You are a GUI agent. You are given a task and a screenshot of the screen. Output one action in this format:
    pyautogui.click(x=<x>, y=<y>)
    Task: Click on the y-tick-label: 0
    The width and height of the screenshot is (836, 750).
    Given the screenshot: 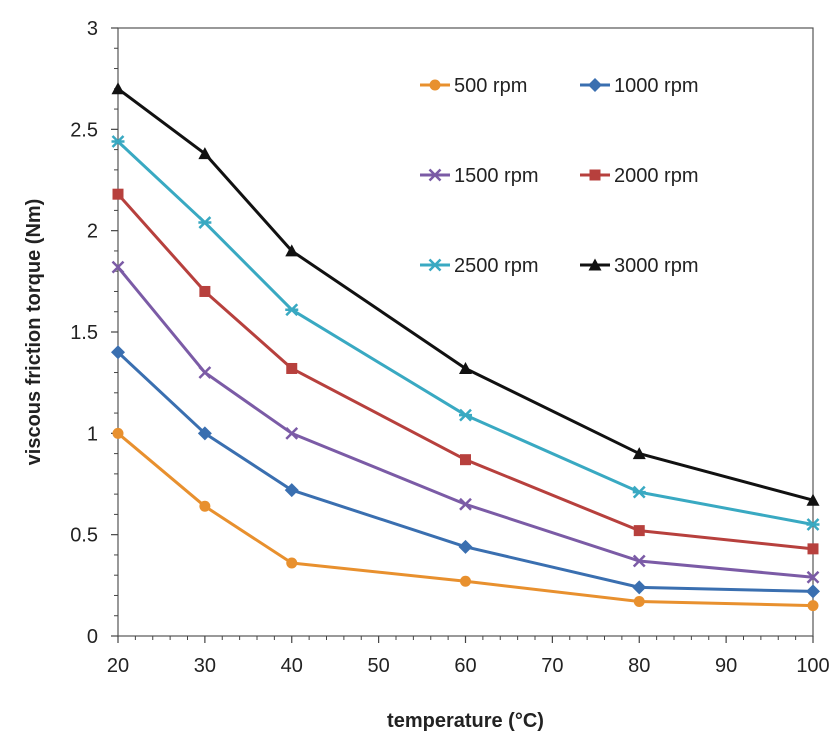 What is the action you would take?
    pyautogui.click(x=92, y=637)
    